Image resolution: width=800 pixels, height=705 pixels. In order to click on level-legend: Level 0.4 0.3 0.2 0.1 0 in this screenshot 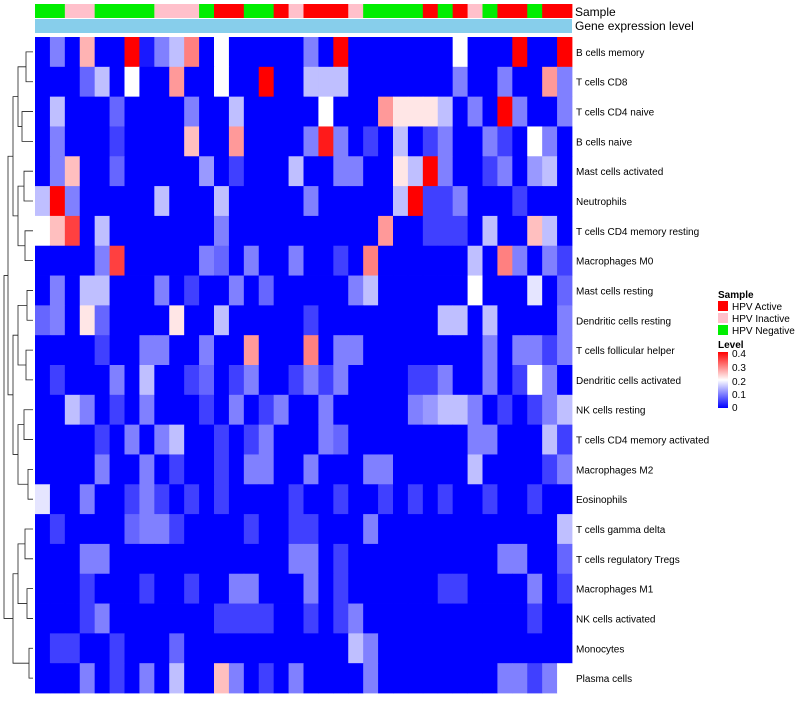, I will do `click(732, 377)`.